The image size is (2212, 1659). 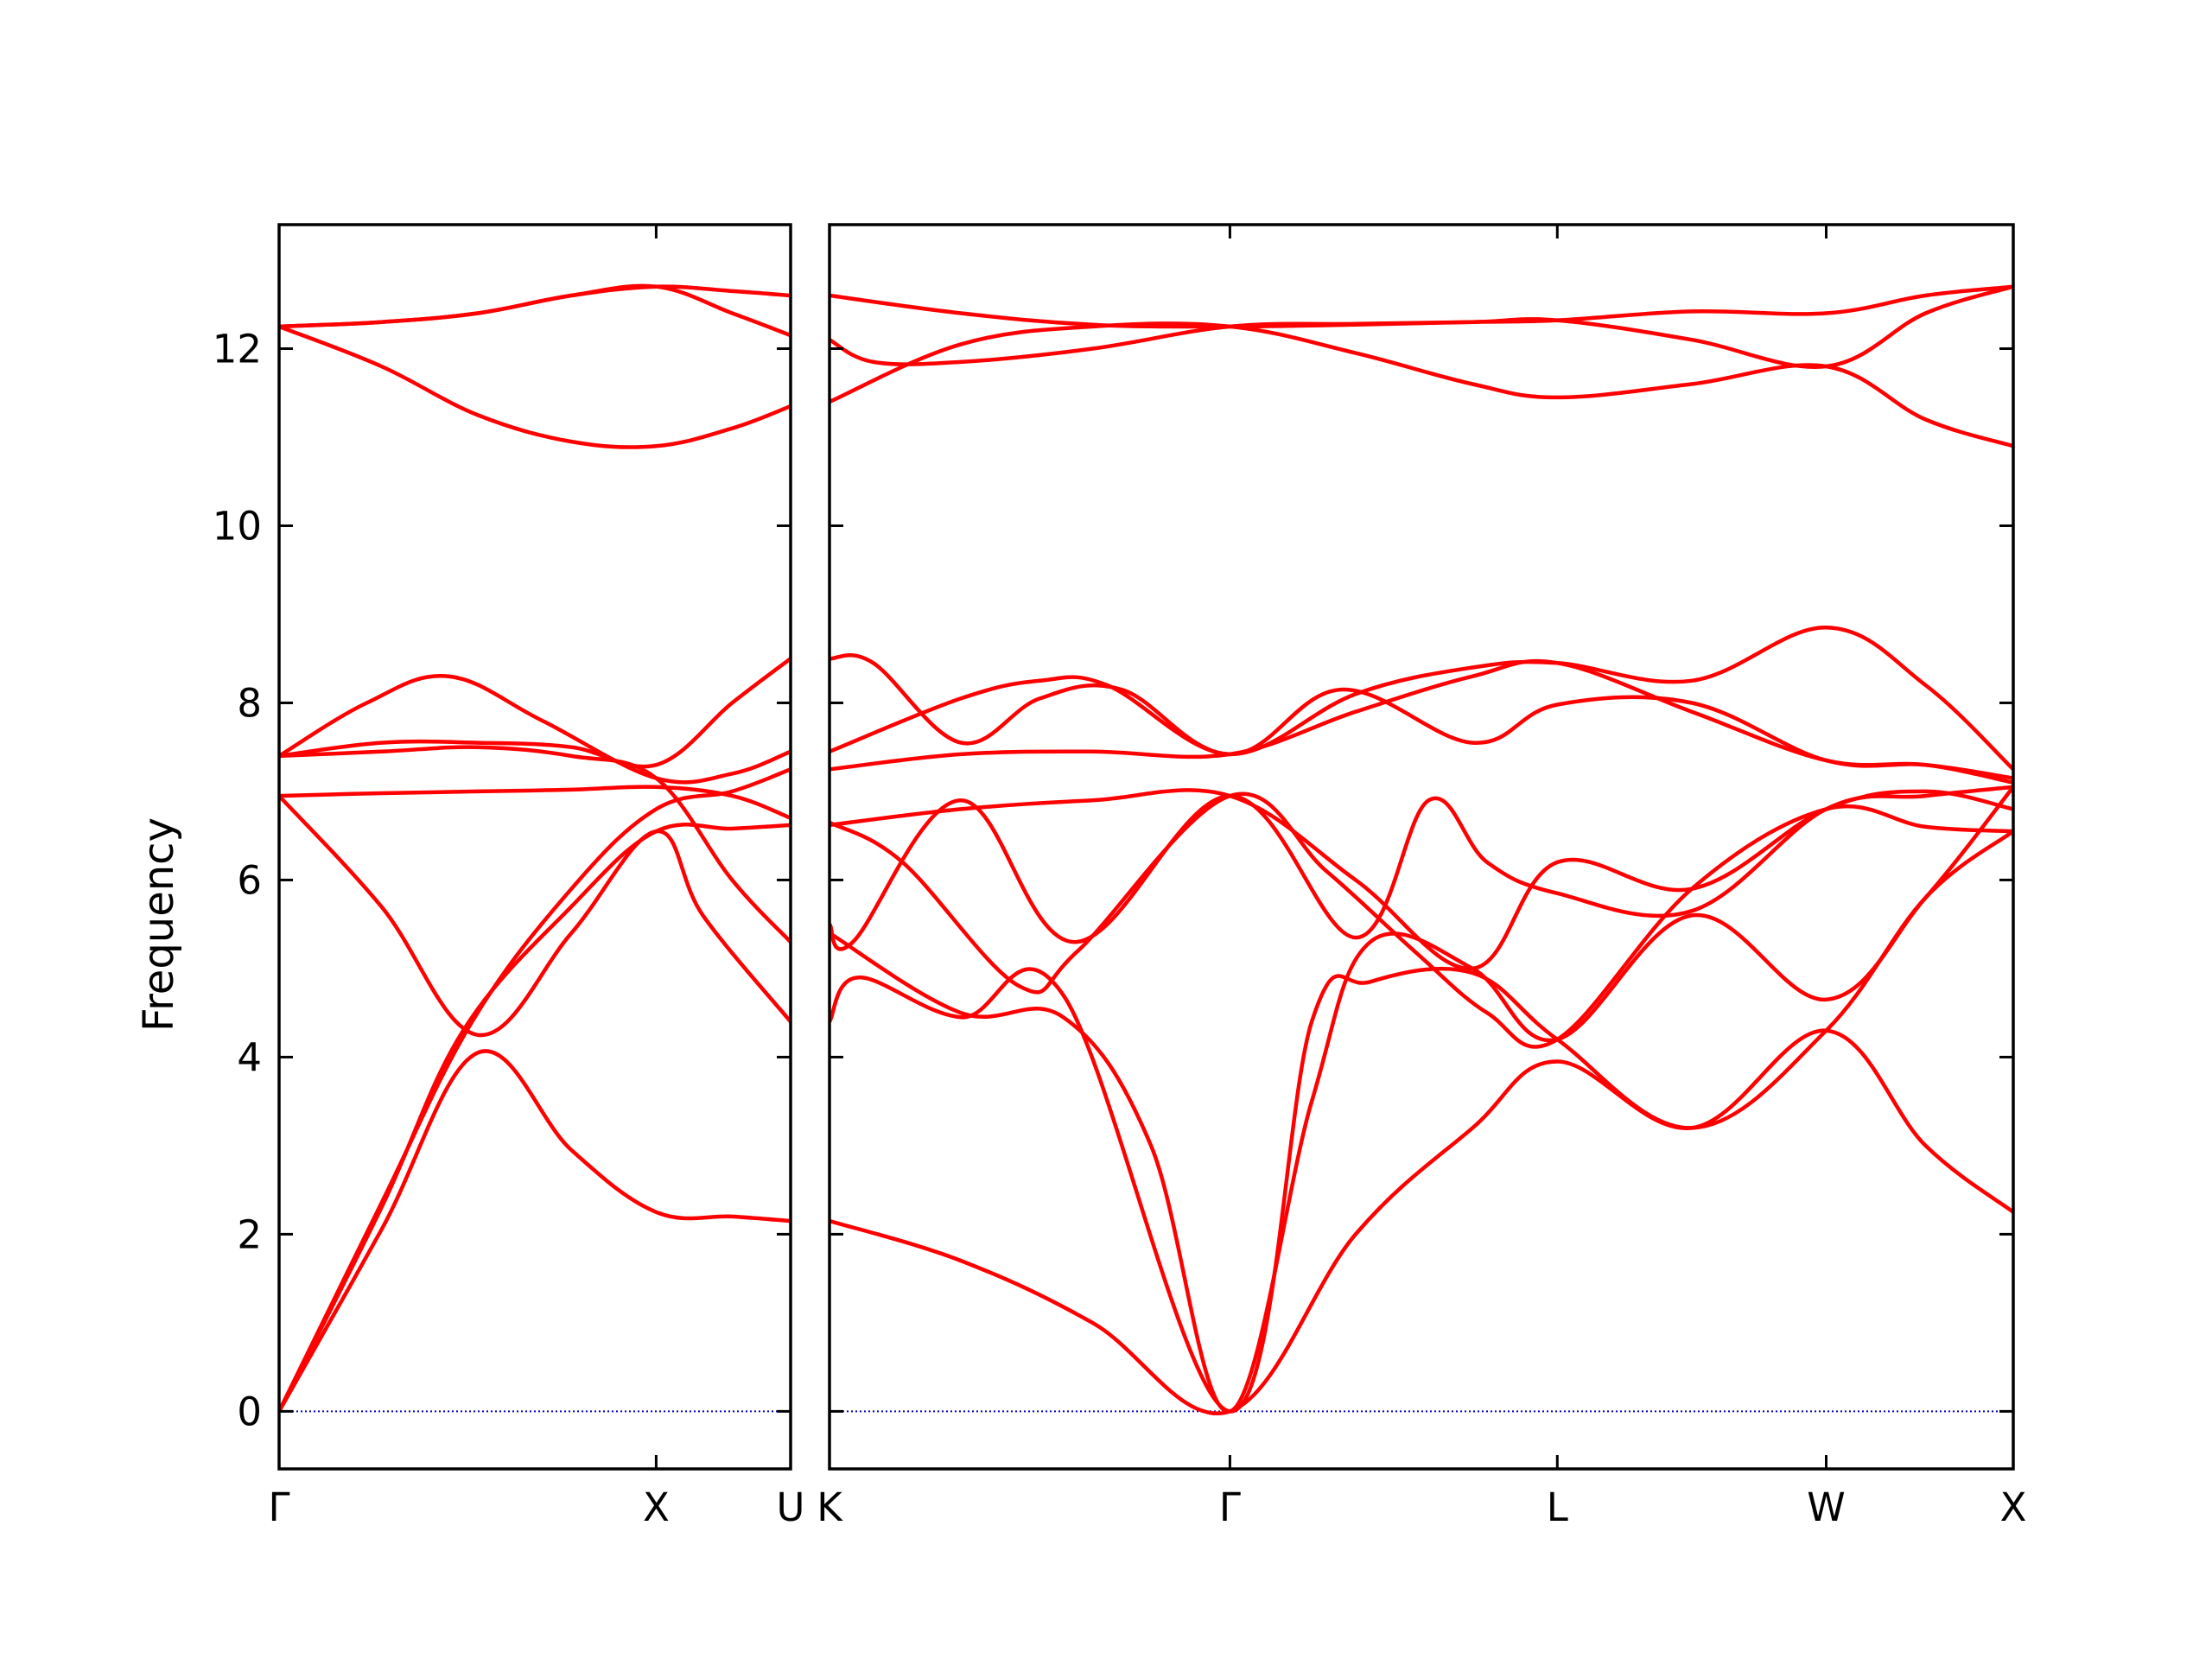 I want to click on y-tick-label: 4, so click(x=249, y=1057).